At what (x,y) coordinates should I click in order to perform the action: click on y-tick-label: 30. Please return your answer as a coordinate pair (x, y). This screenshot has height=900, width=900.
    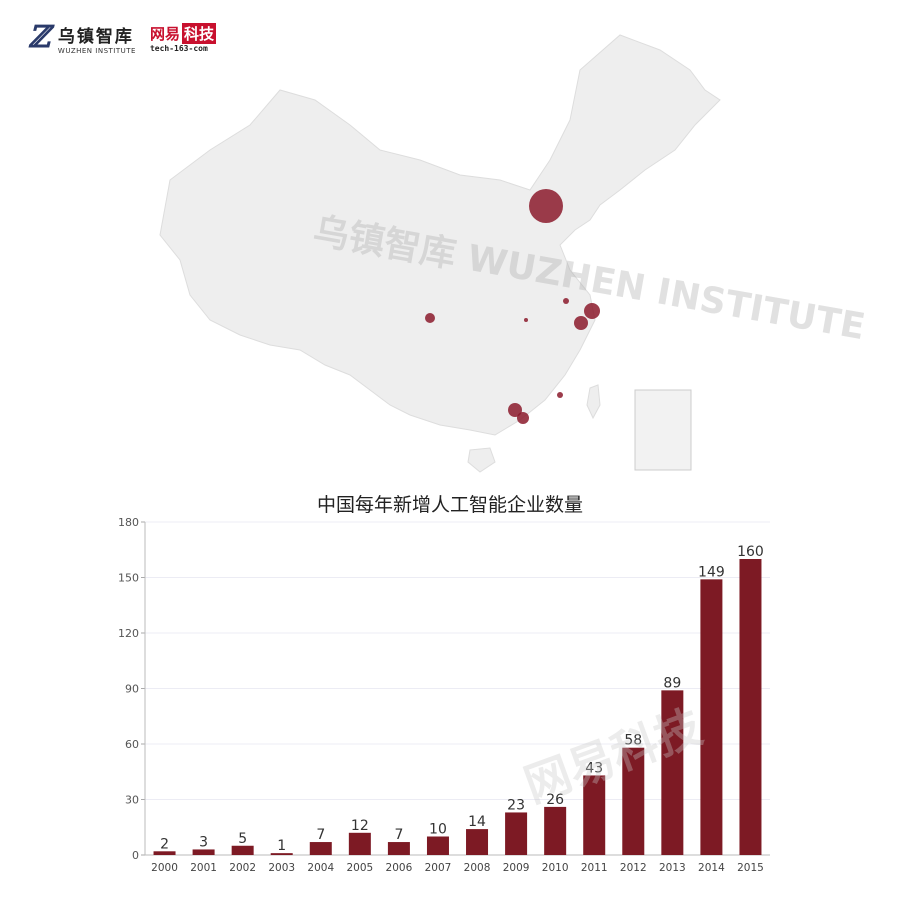
    Looking at the image, I should click on (132, 800).